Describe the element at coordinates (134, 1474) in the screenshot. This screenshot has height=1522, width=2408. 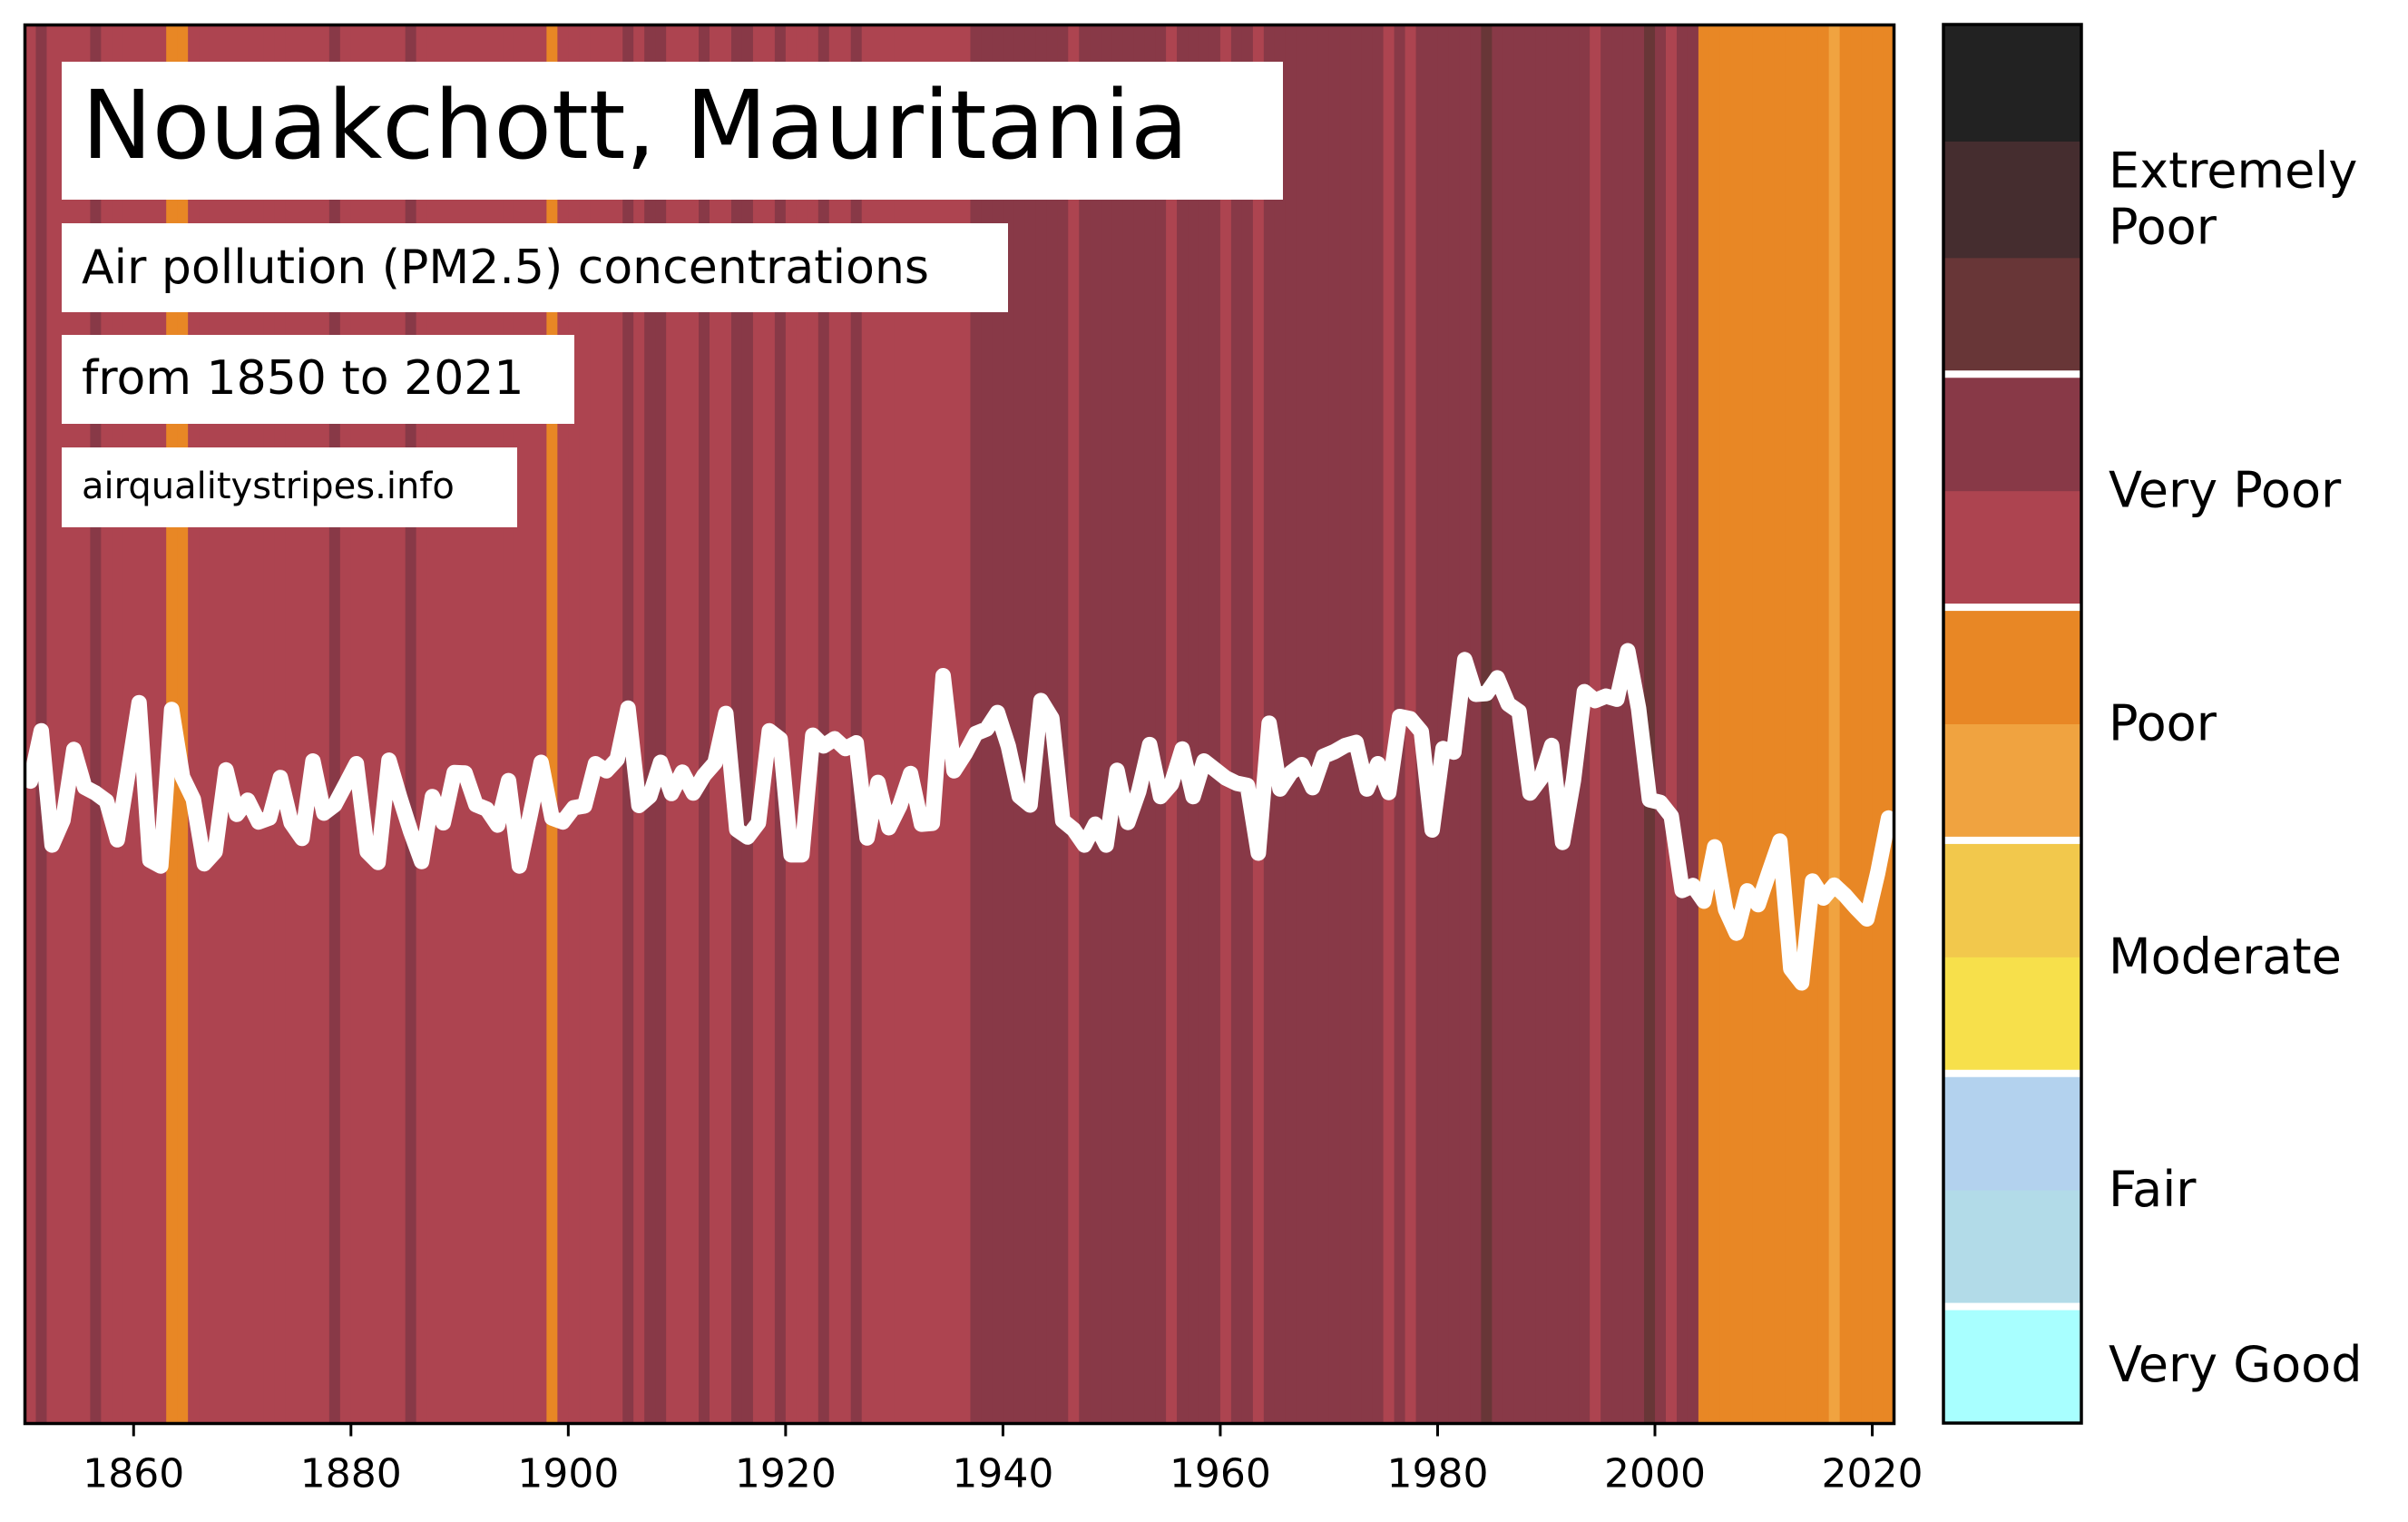
I see `x-tick-label-1860: 1860` at that location.